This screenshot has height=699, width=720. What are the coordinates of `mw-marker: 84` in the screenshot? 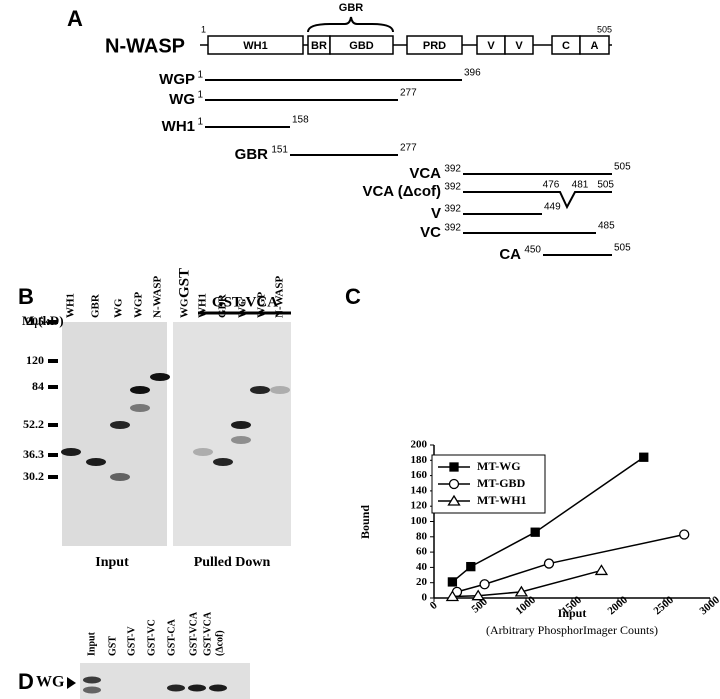 It's located at (38, 386).